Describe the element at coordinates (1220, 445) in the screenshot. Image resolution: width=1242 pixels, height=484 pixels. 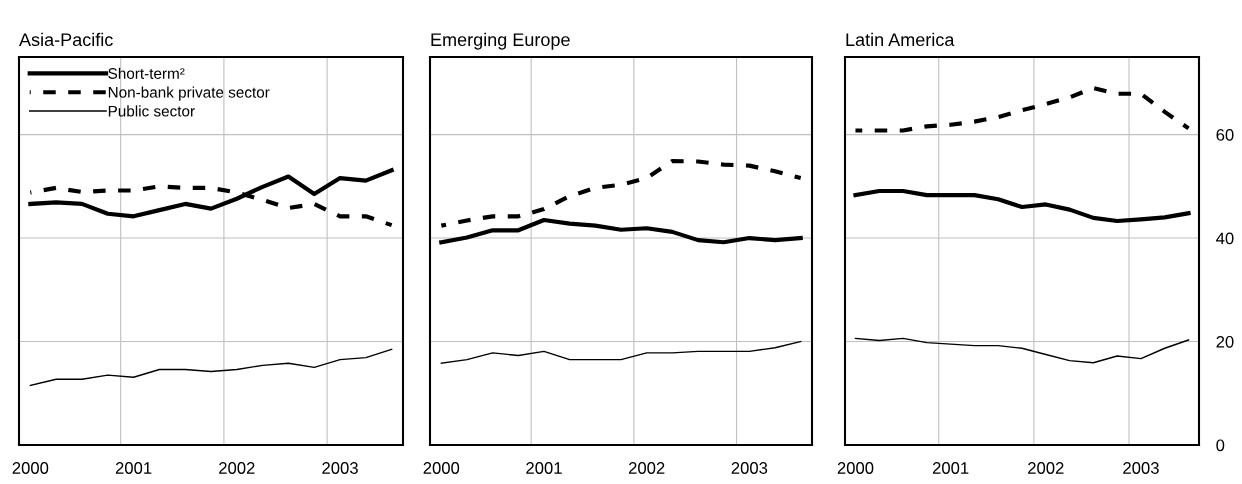
I see `y-tick-label: 0` at that location.